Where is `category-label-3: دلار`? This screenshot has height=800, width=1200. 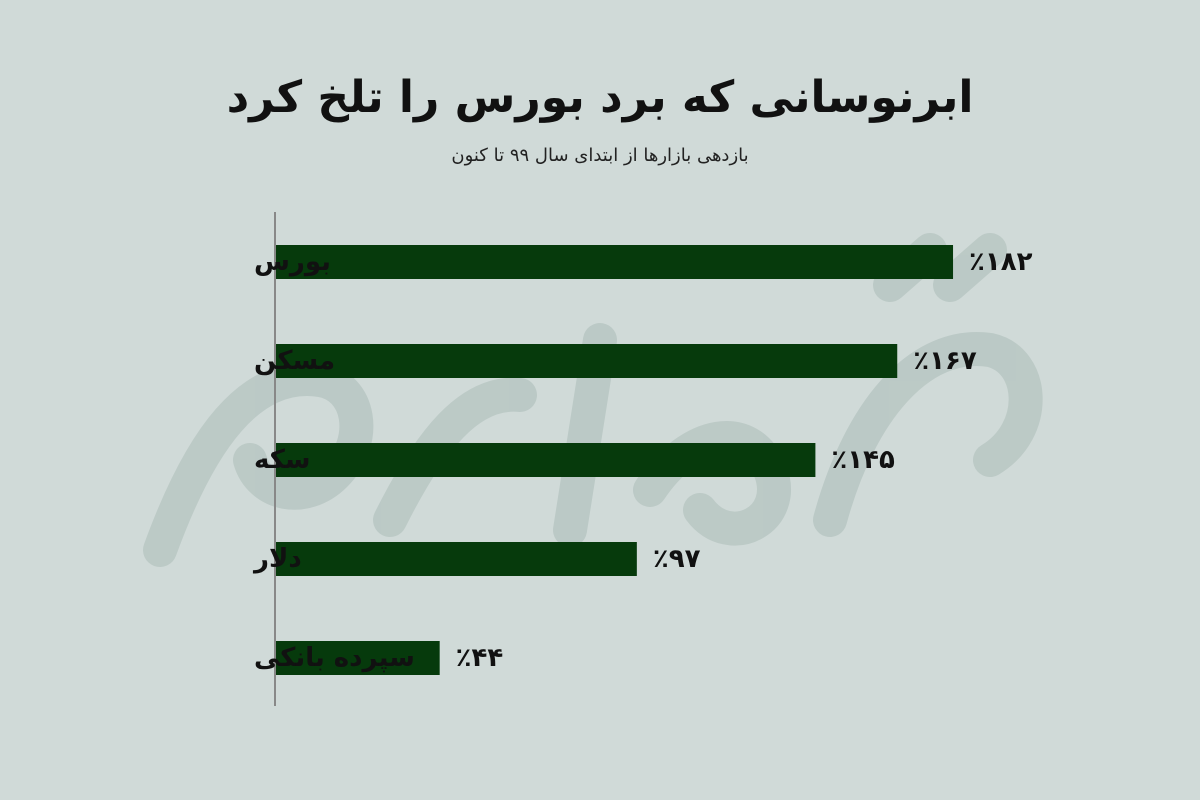 category-label-3: دلار is located at coordinates (277, 559).